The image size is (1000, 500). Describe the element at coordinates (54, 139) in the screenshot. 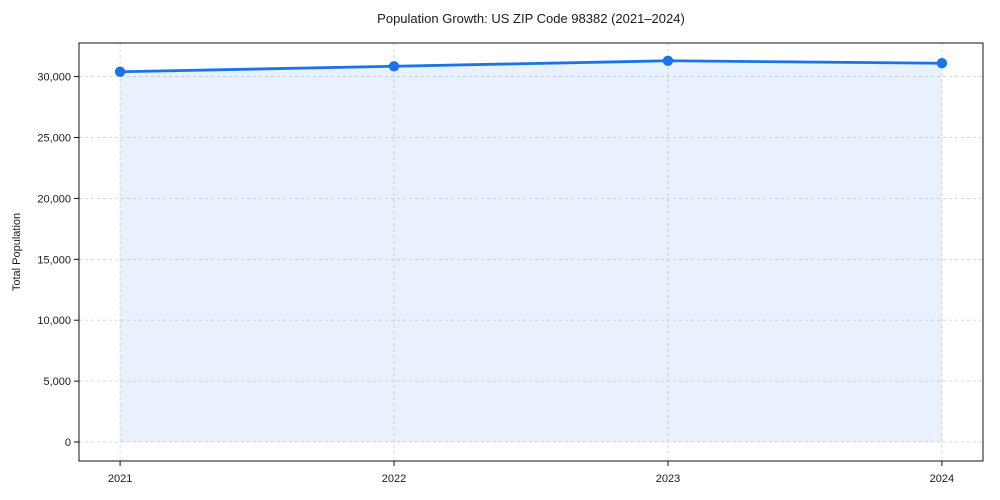

I see `y-tick-label: 25,000` at that location.